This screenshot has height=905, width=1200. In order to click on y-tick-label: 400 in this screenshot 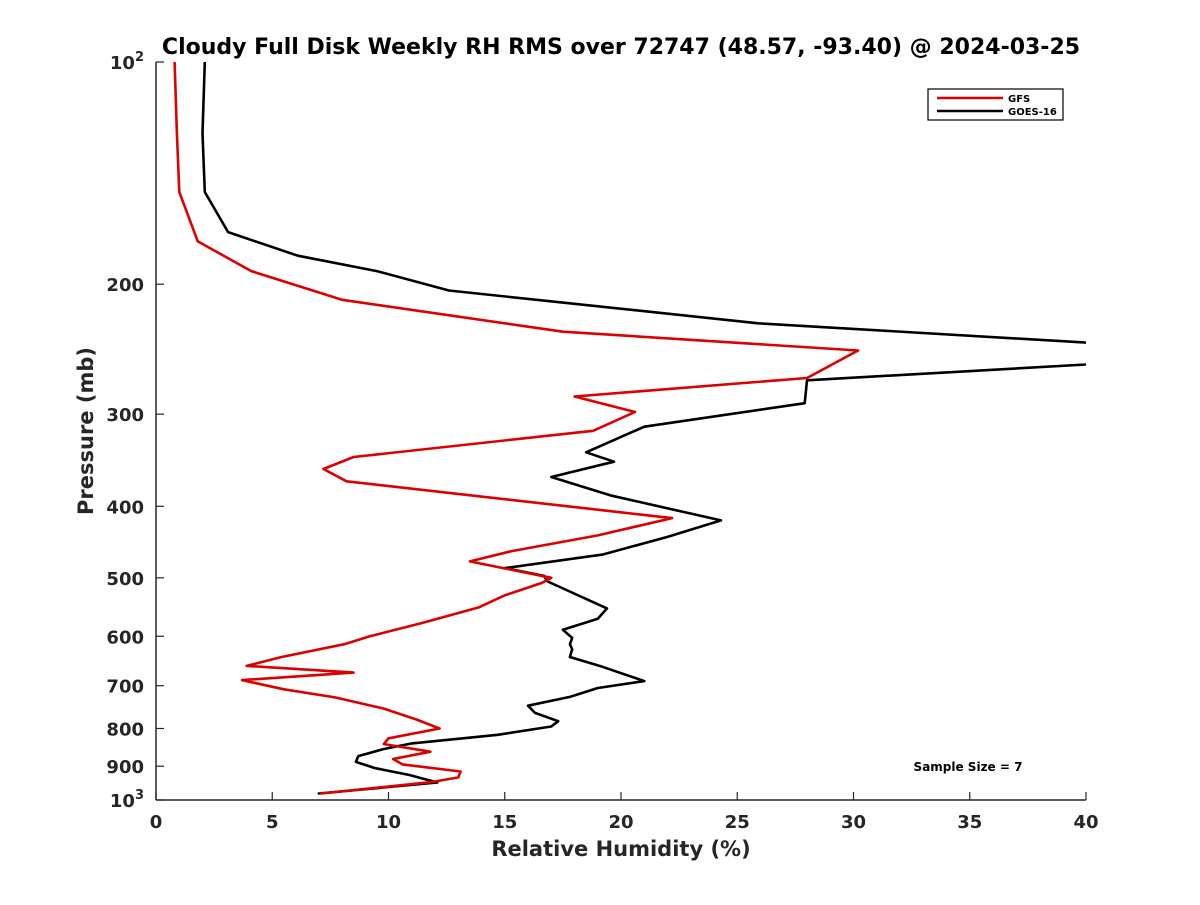, I will do `click(125, 507)`.